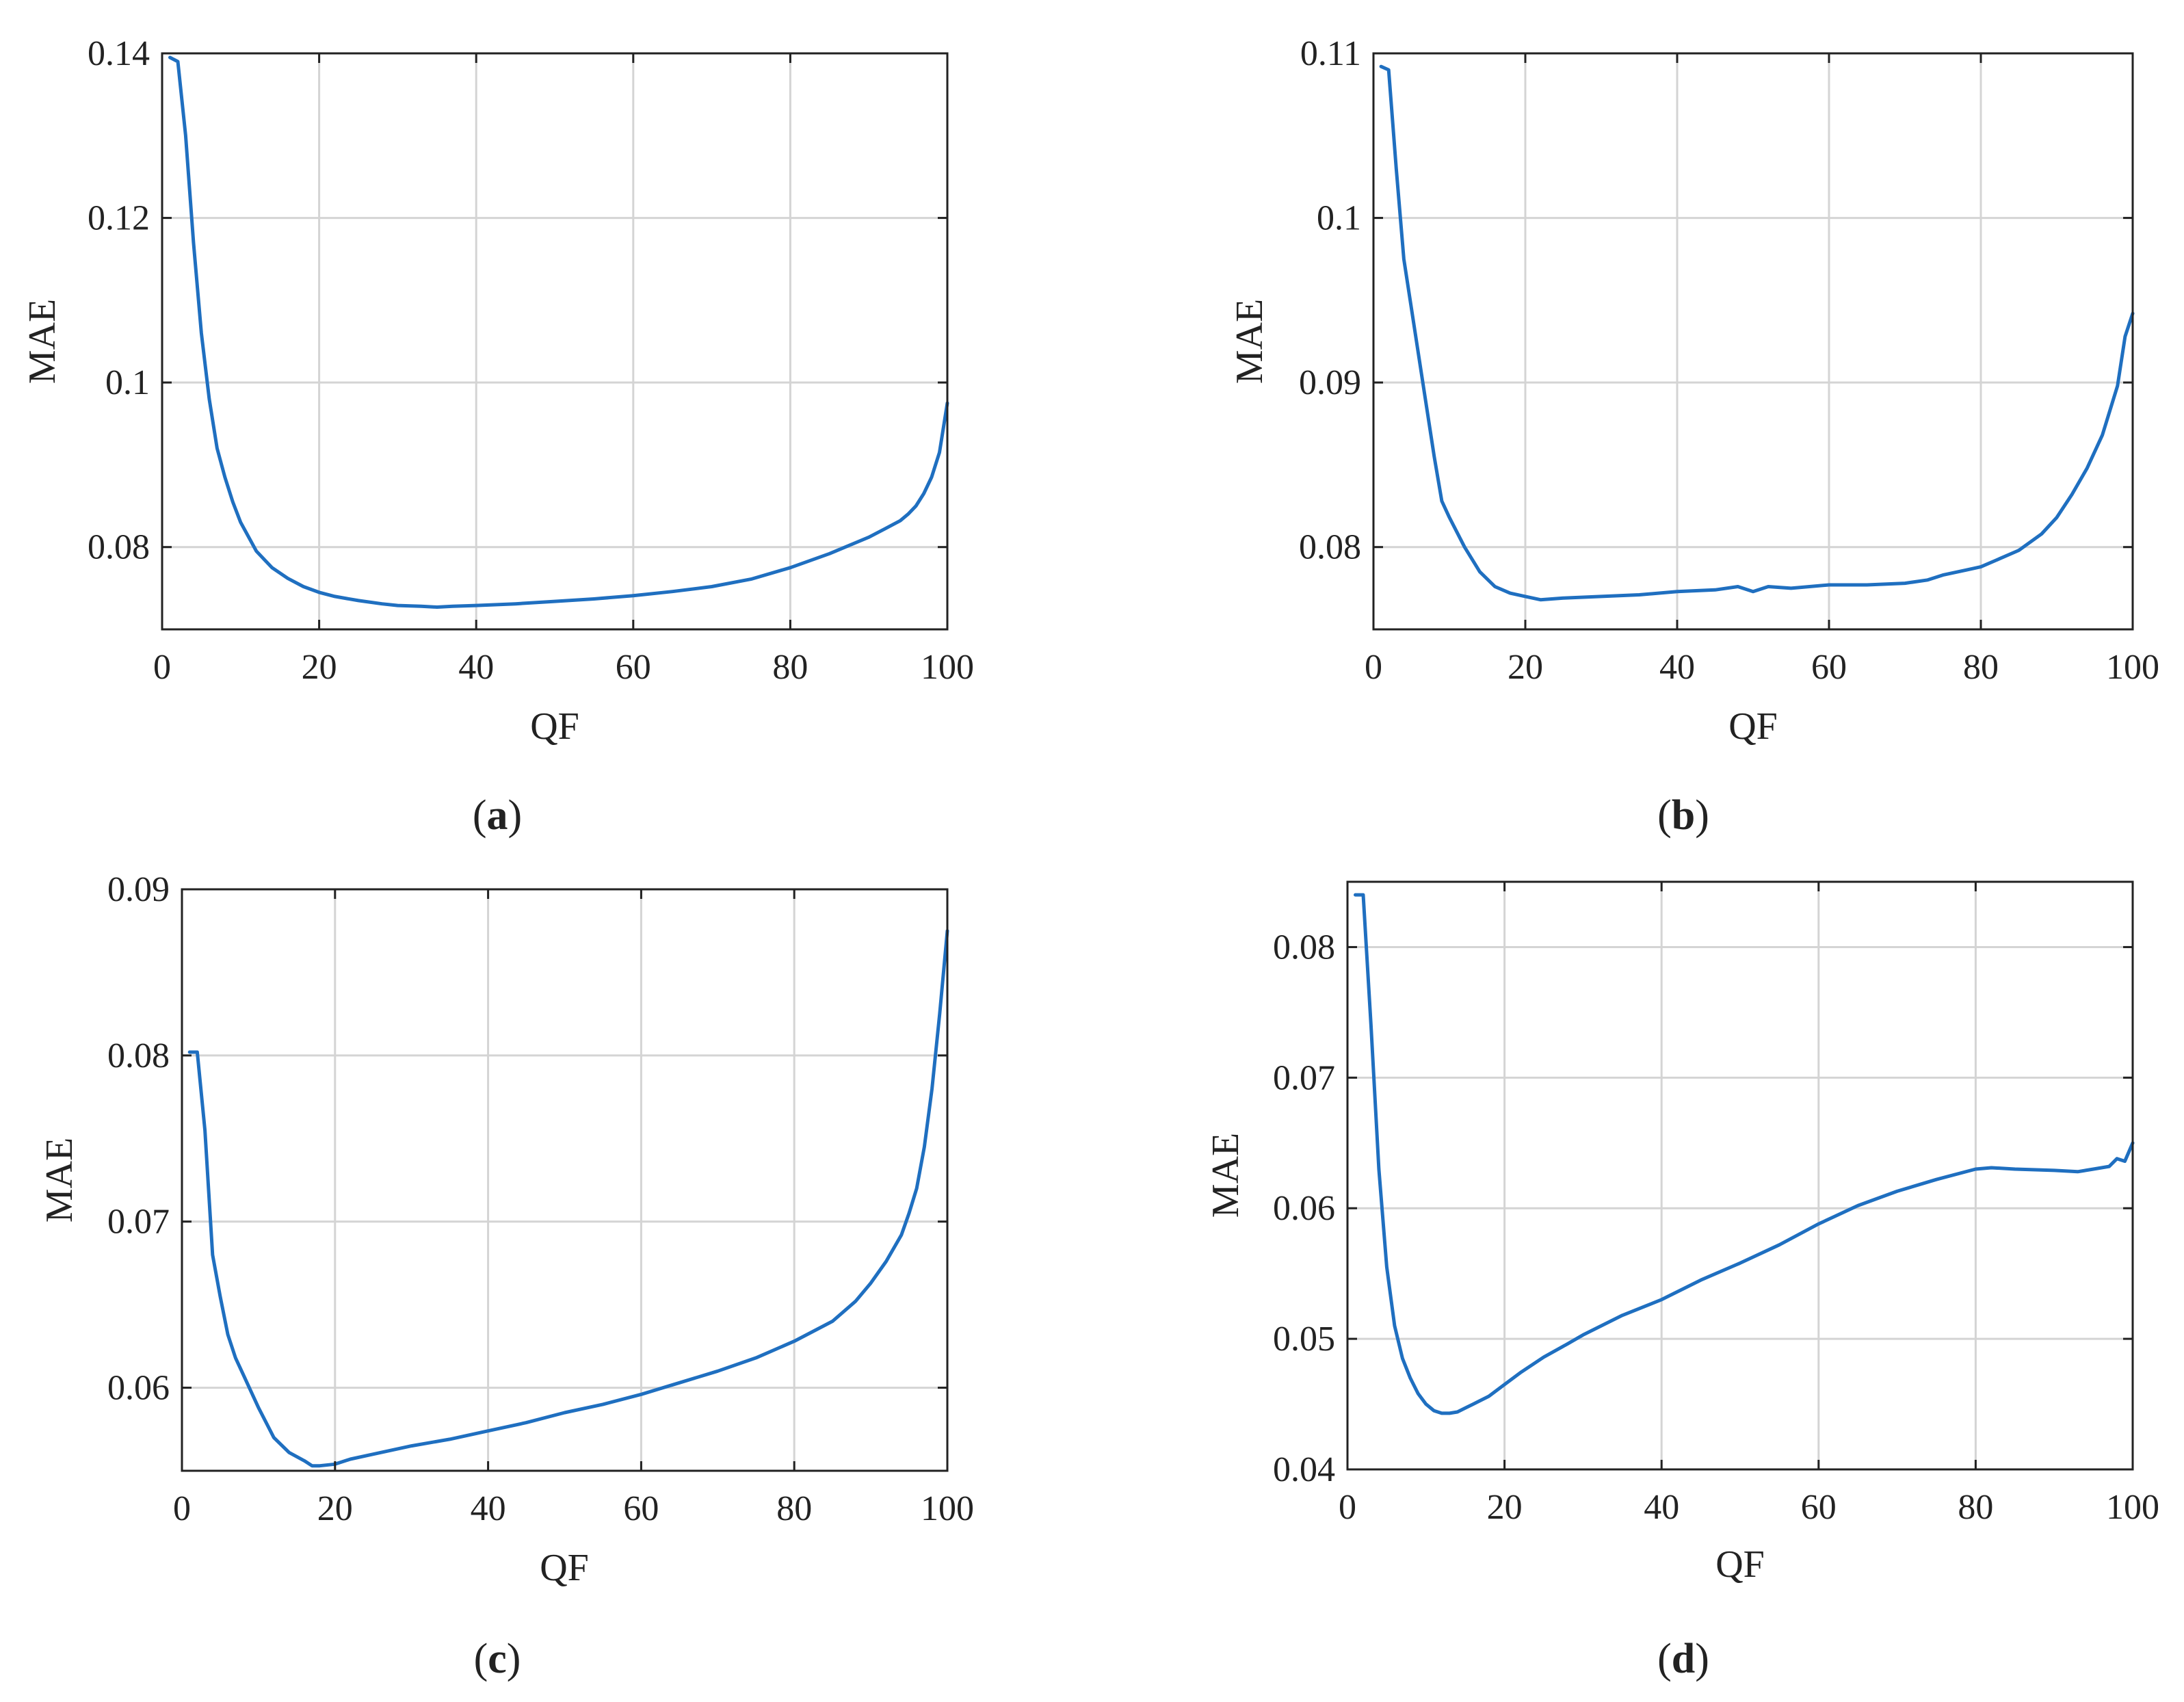 This screenshot has width=2184, height=1702. I want to click on y-tick-label: 0.05, so click(1304, 1339).